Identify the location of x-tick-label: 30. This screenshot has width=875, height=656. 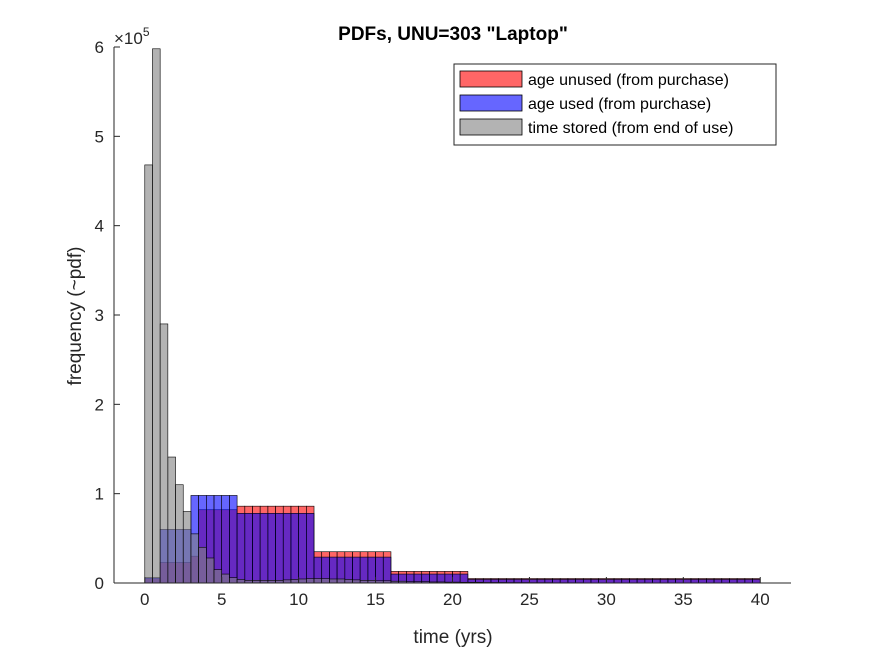
(606, 599).